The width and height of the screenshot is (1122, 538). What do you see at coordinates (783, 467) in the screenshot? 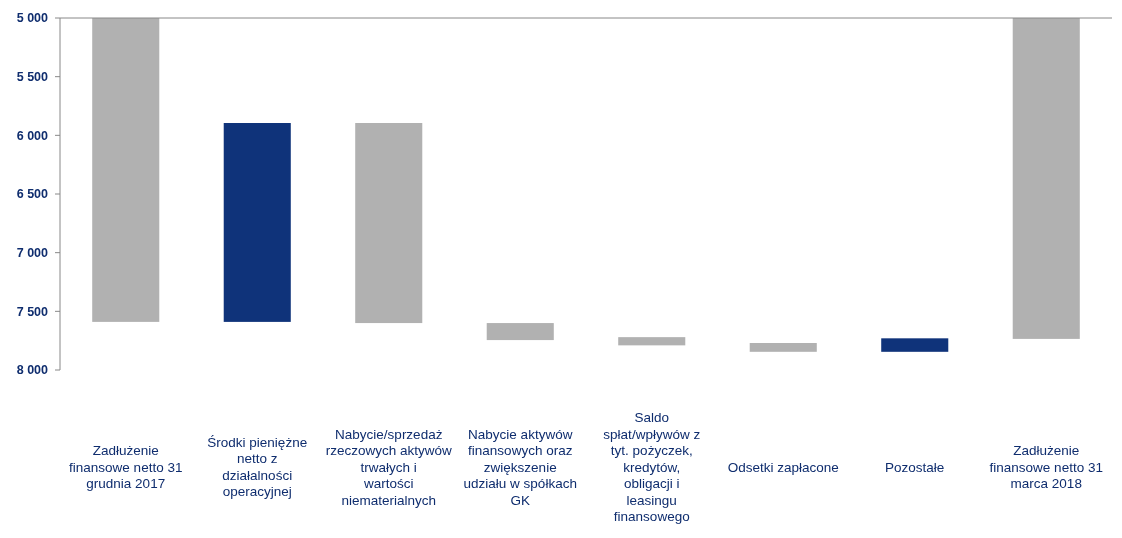
I see `x-tick-label: Odsetki zapłacone` at bounding box center [783, 467].